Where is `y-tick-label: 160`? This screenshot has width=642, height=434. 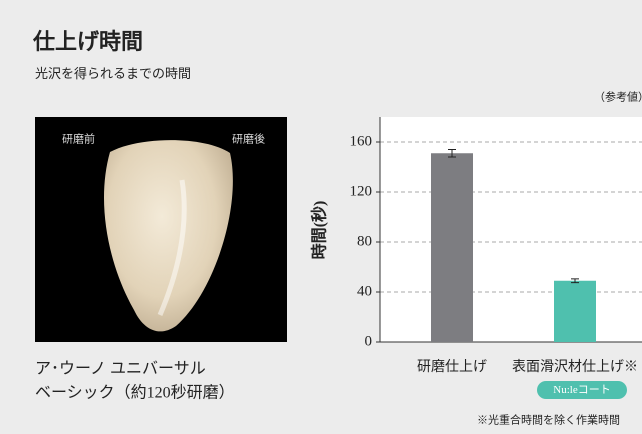
y-tick-label: 160 is located at coordinates (361, 141).